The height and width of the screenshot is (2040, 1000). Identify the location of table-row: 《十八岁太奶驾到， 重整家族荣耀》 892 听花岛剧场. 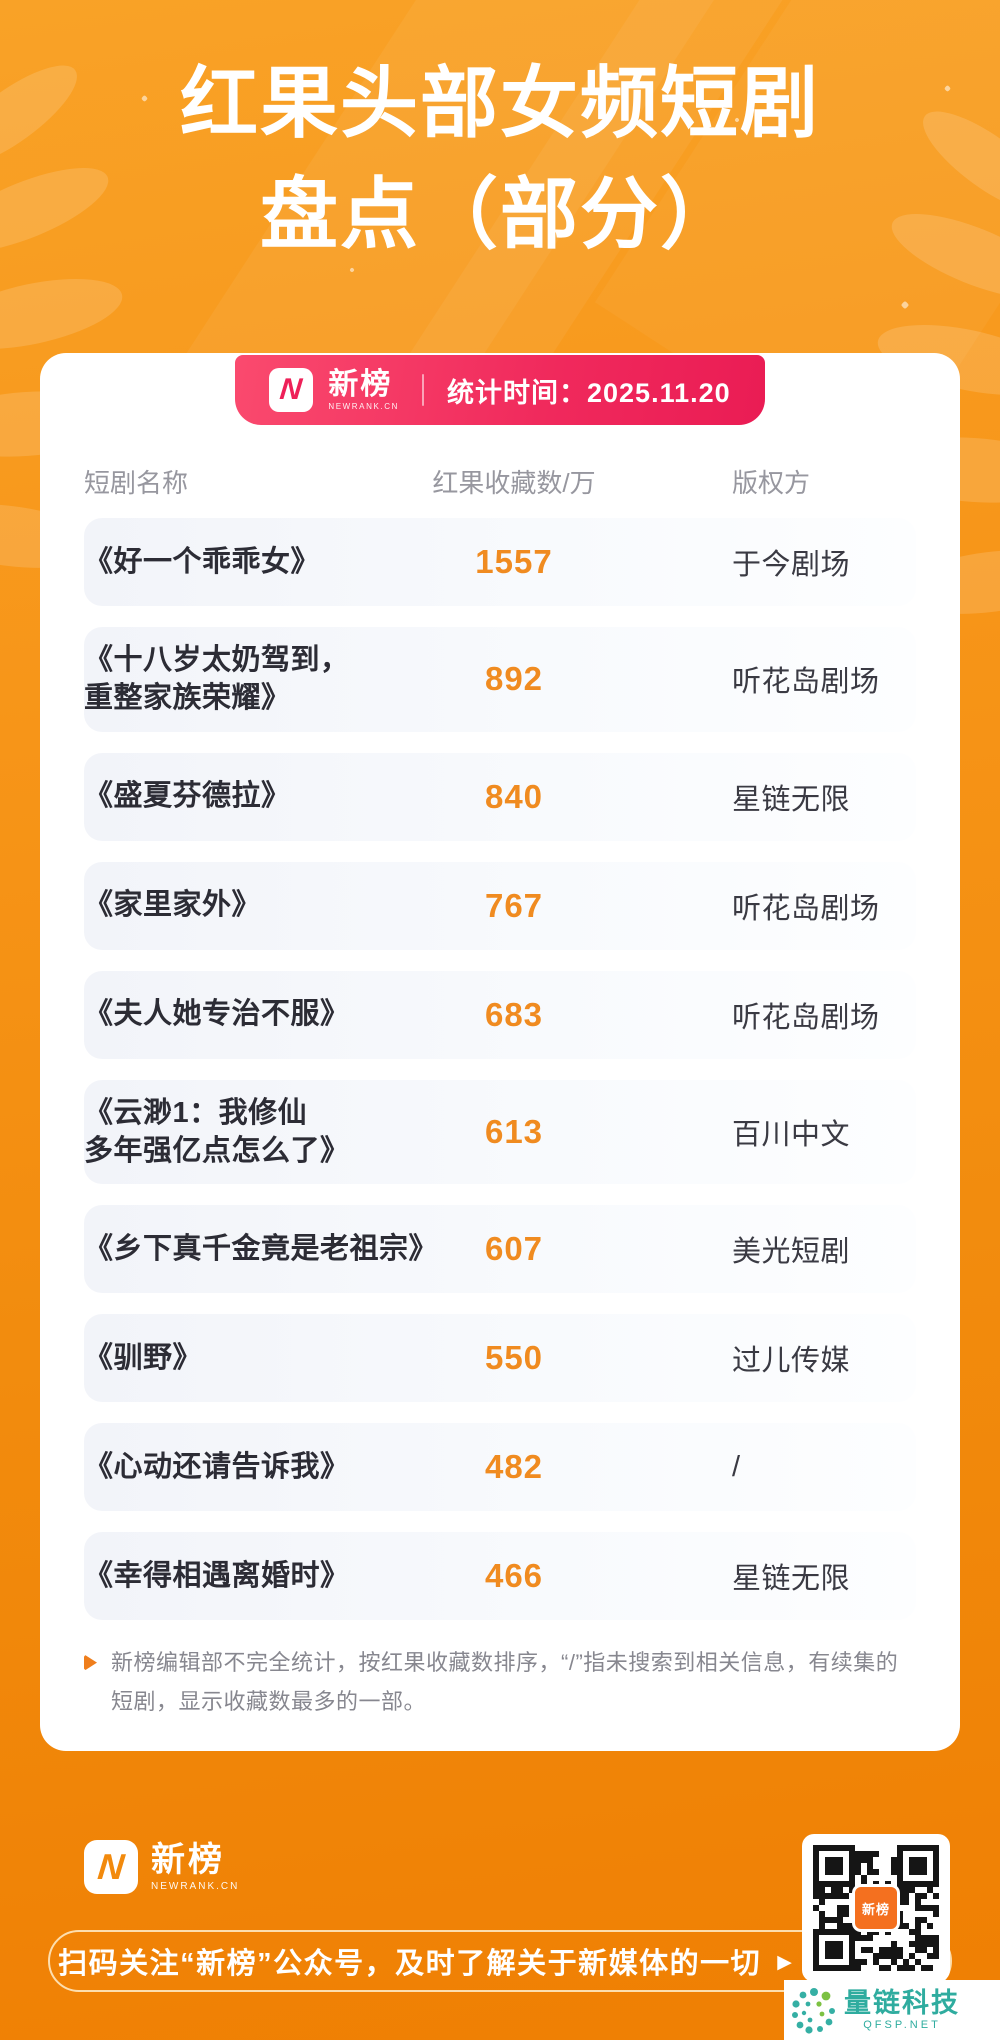
(500, 679).